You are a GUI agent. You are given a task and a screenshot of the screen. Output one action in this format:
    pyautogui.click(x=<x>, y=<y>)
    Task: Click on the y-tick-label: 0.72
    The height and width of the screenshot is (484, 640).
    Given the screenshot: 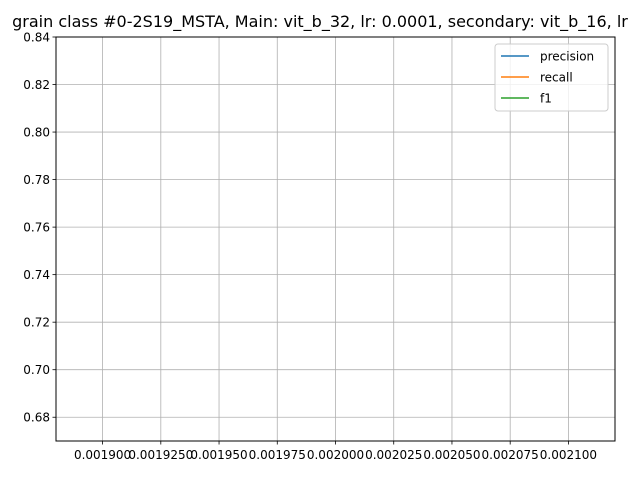 What is the action you would take?
    pyautogui.click(x=36, y=322)
    